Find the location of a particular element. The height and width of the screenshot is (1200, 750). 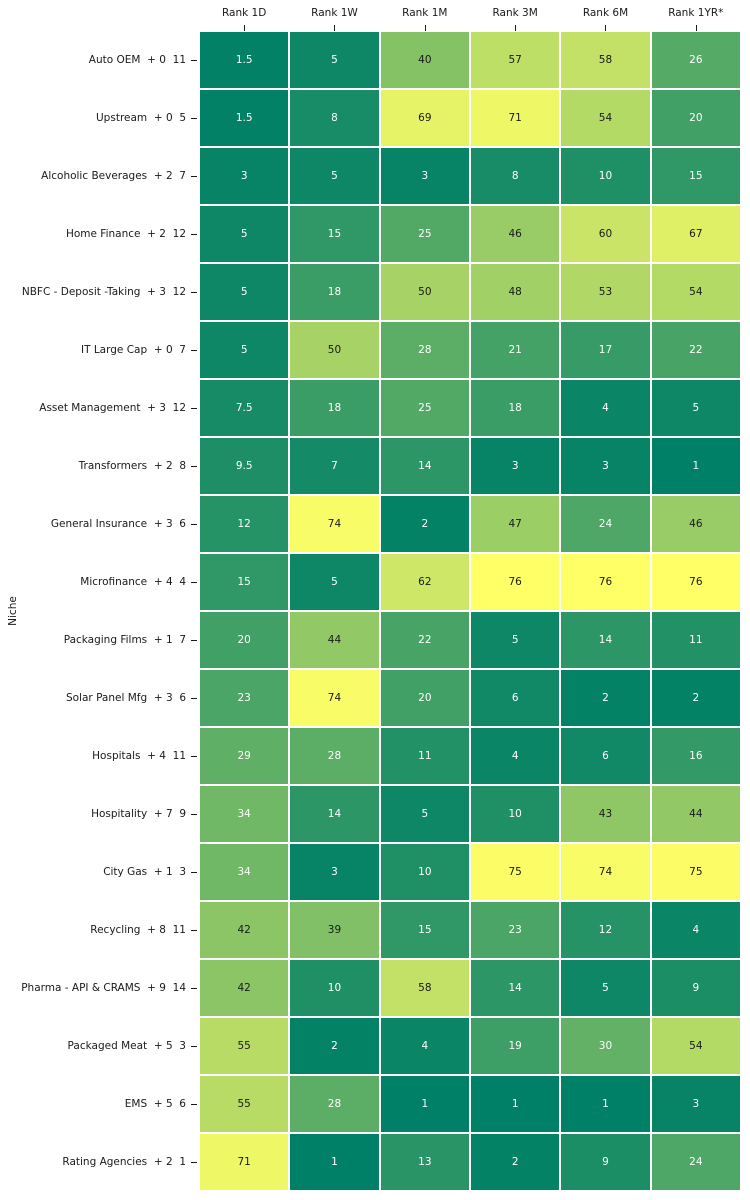

row-label-15: Recycling + 8 11 is located at coordinates (98, 930).